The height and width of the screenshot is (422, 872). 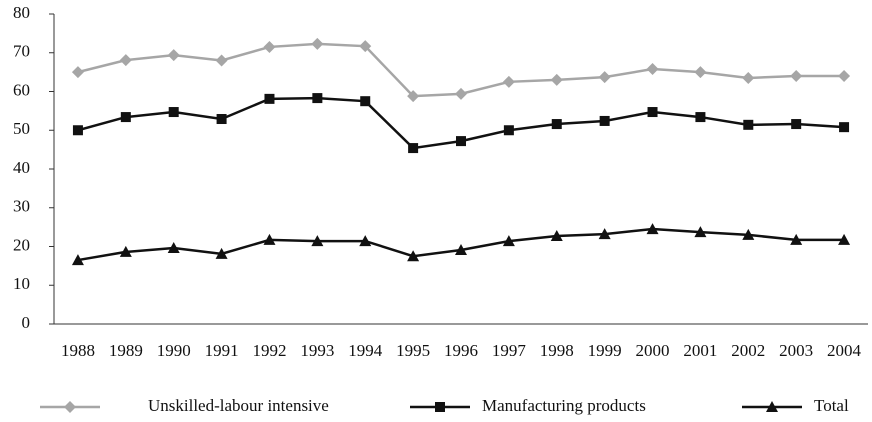 What do you see at coordinates (557, 350) in the screenshot?
I see `x-tick-label: 1998` at bounding box center [557, 350].